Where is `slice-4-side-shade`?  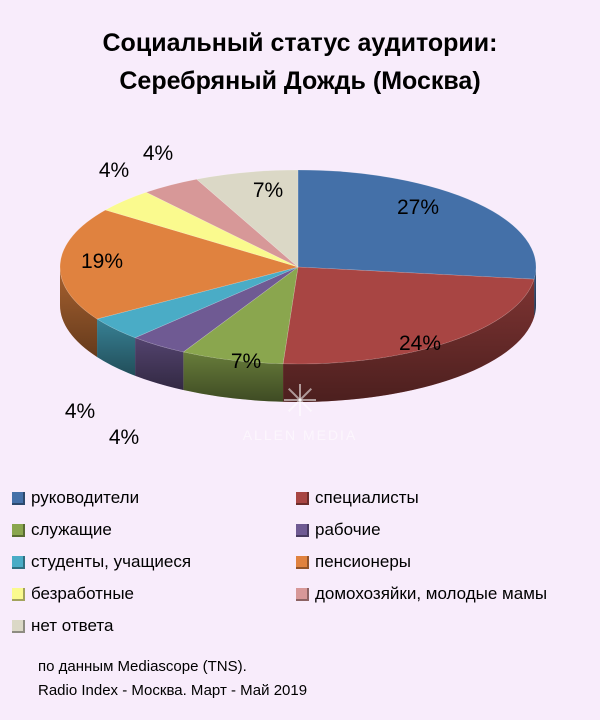 slice-4-side-shade is located at coordinates (159, 364).